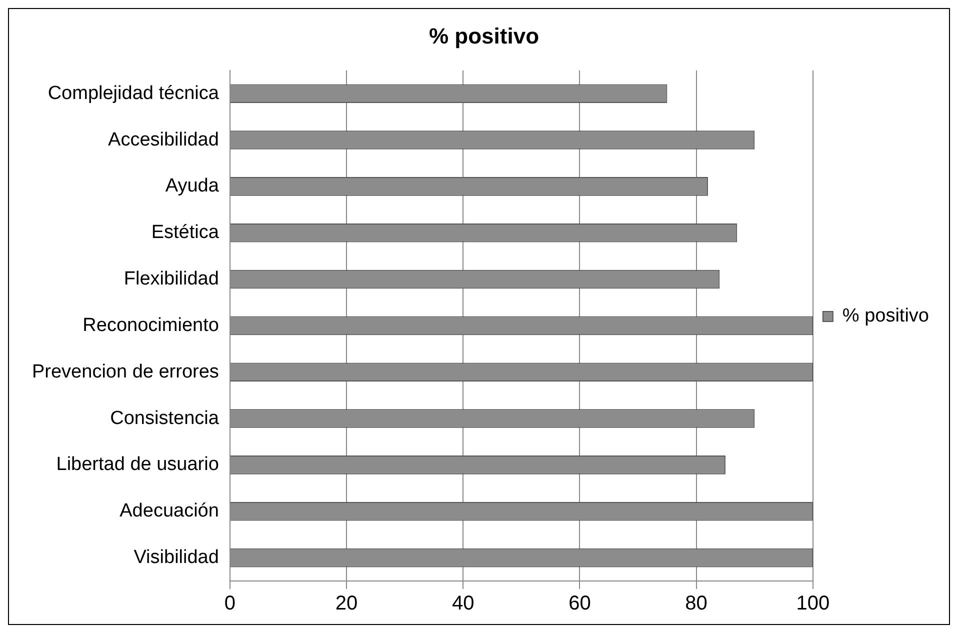 The width and height of the screenshot is (960, 635). Describe the element at coordinates (165, 418) in the screenshot. I see `y-tick-label: Consistencia` at that location.